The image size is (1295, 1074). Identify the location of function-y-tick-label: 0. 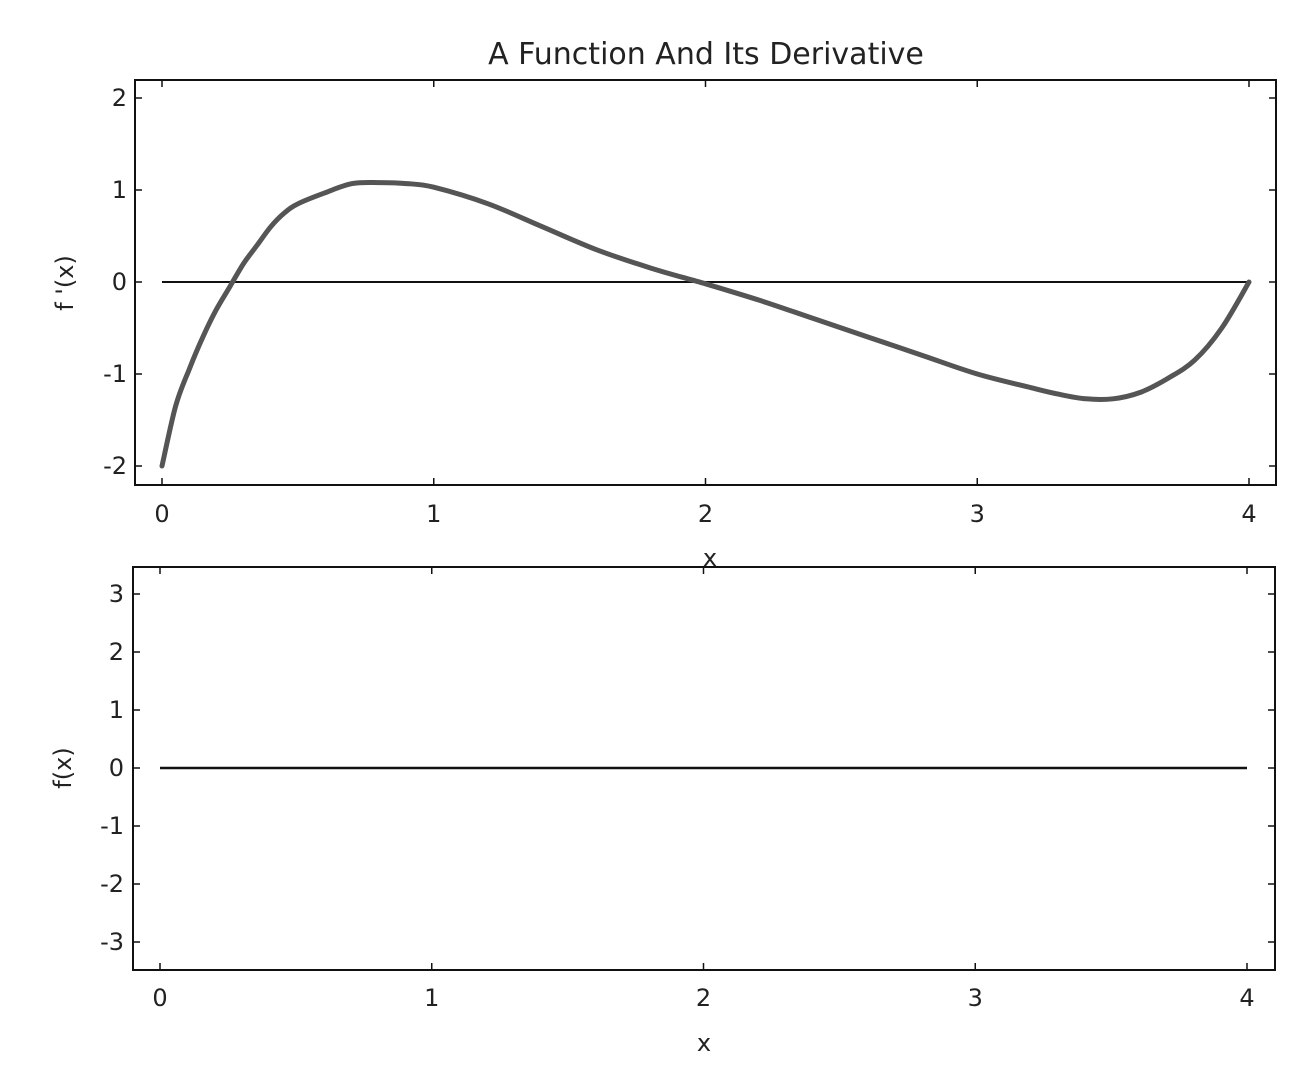
(116, 768).